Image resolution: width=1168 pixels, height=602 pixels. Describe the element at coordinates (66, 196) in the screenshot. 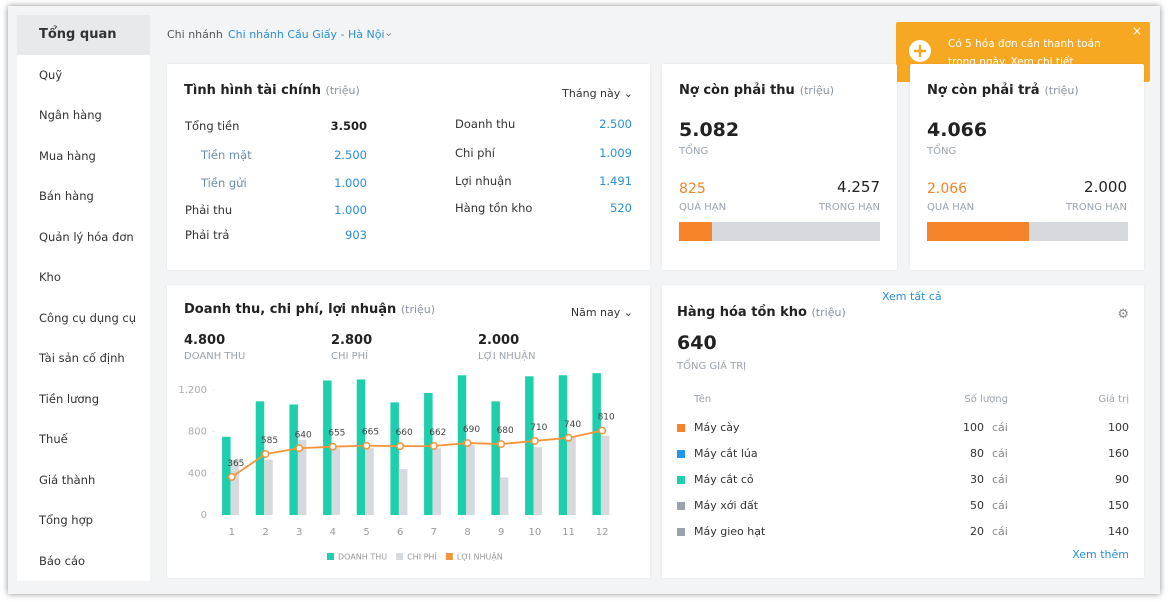

I see `nav-label: Bán hàng` at that location.